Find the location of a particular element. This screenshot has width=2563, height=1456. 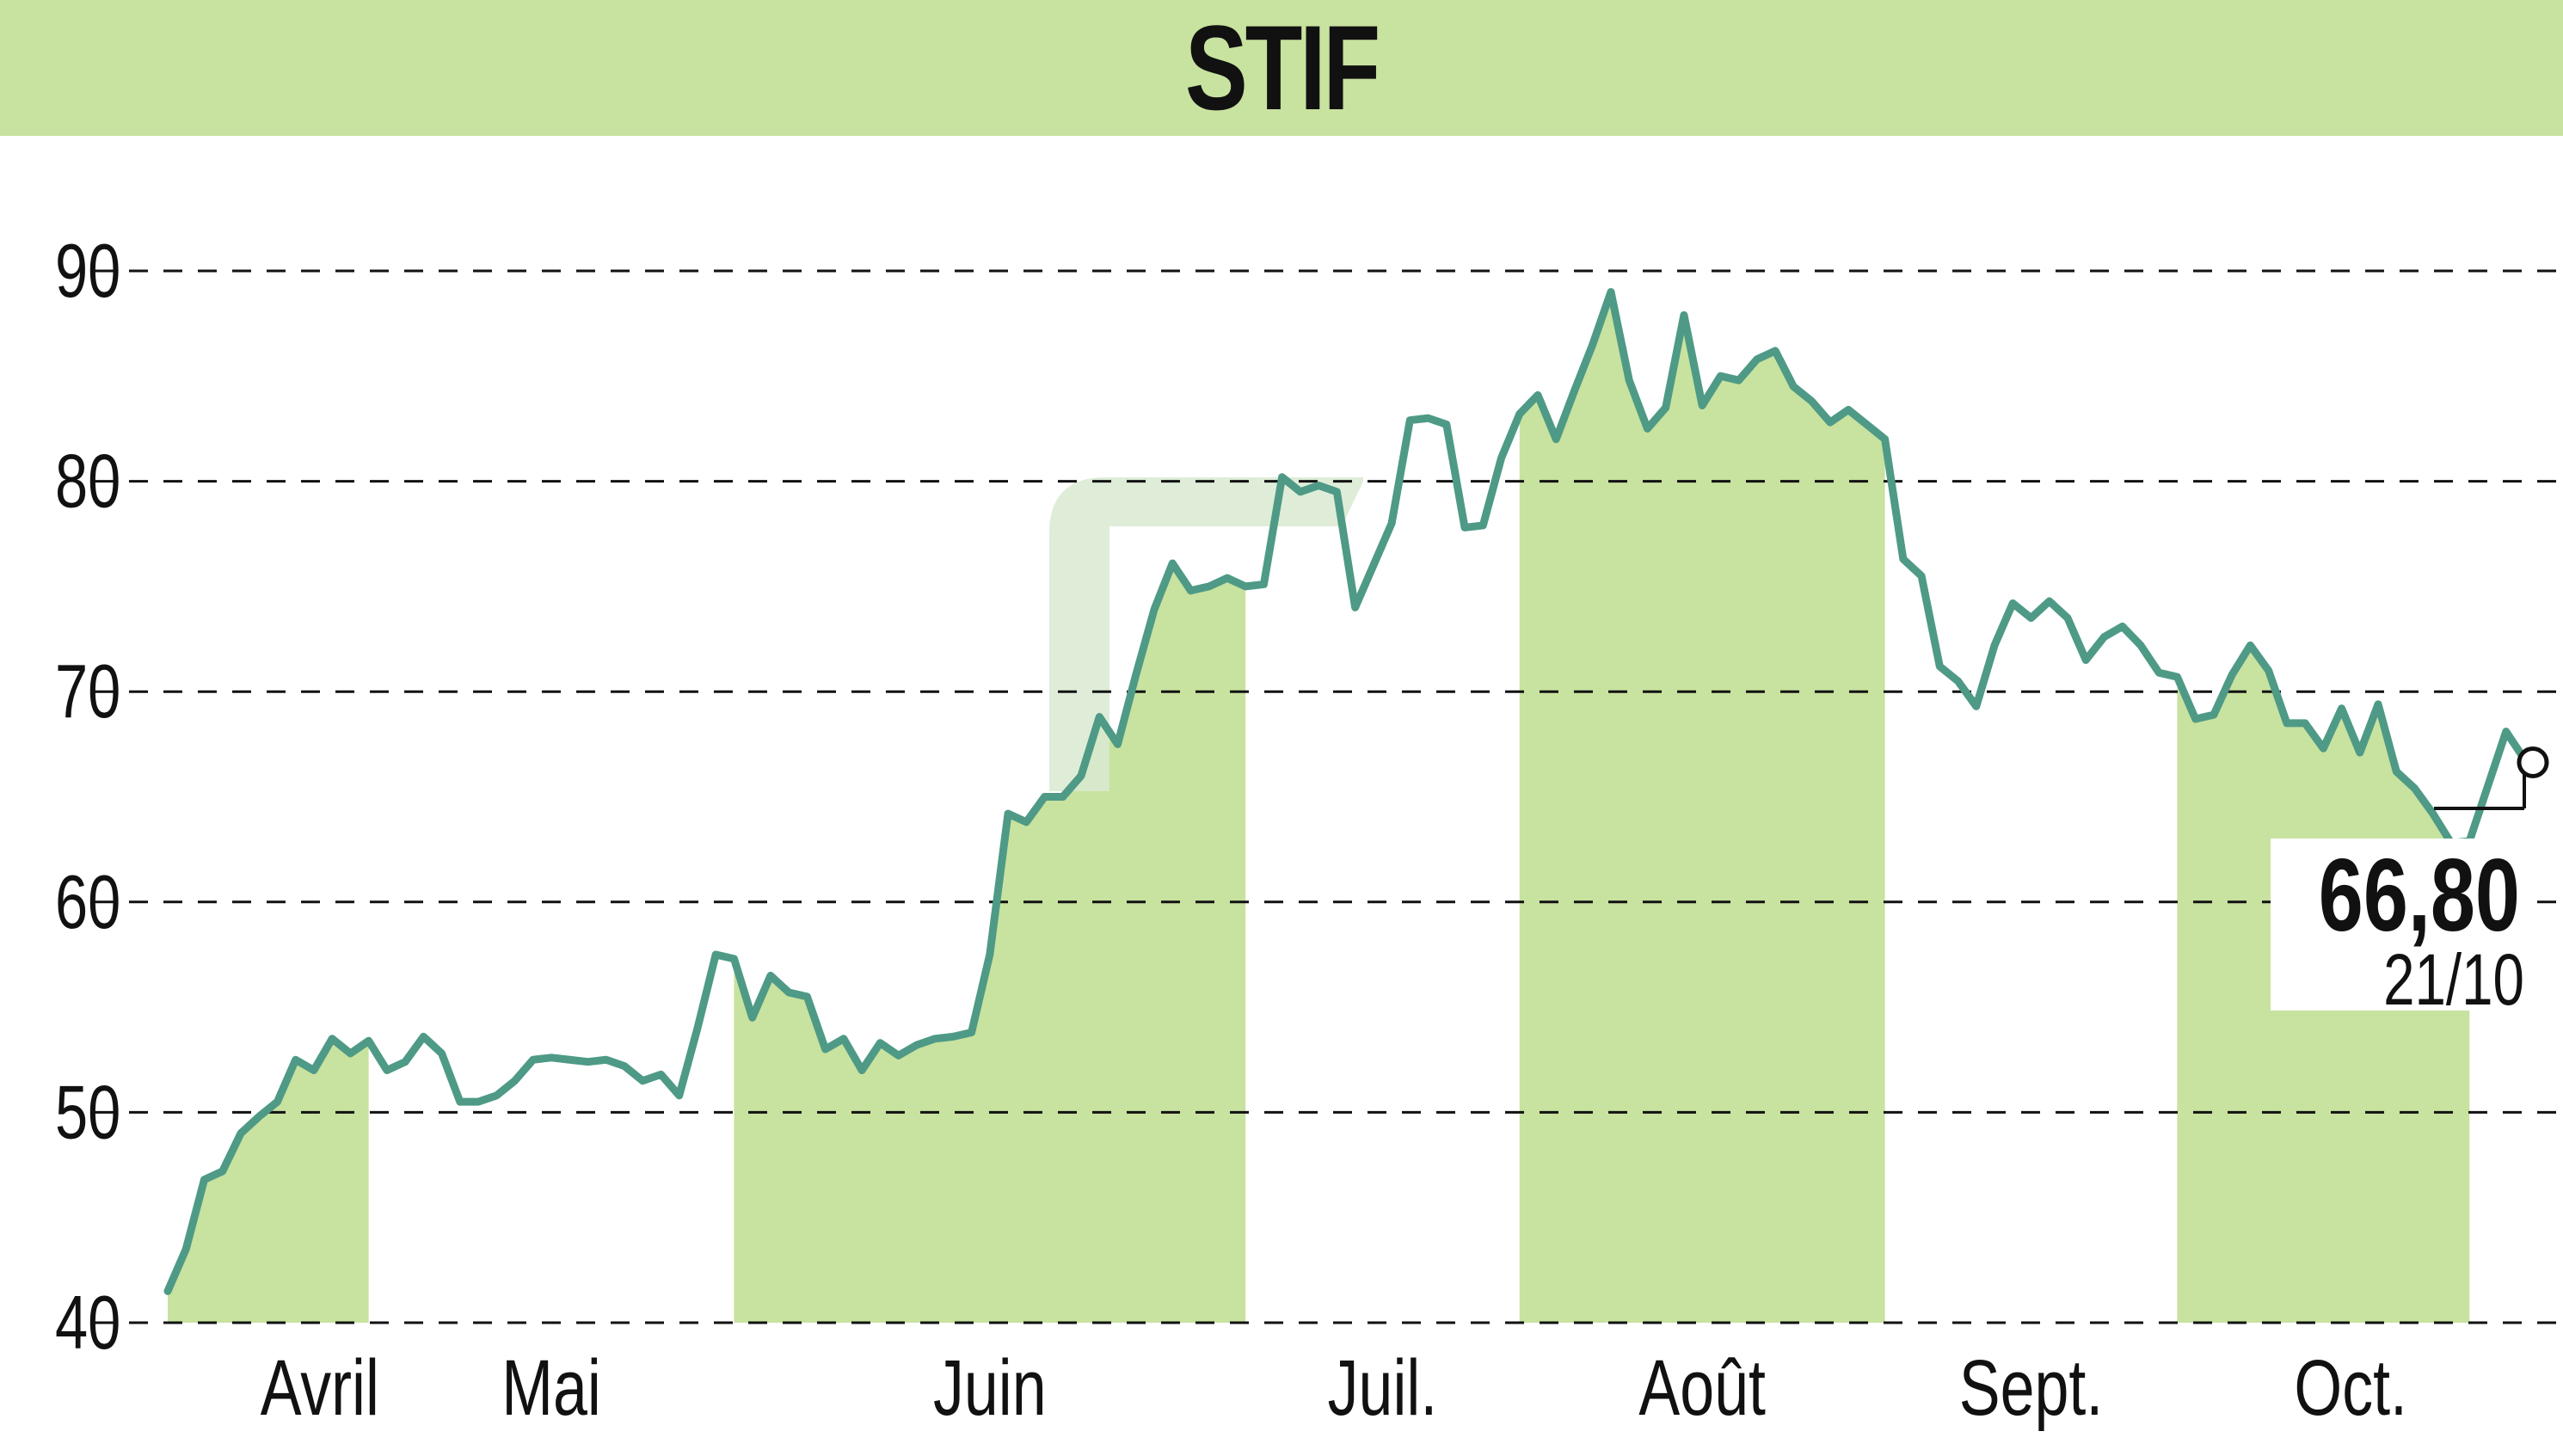

last-date-label: 21/10 is located at coordinates (2453, 979).